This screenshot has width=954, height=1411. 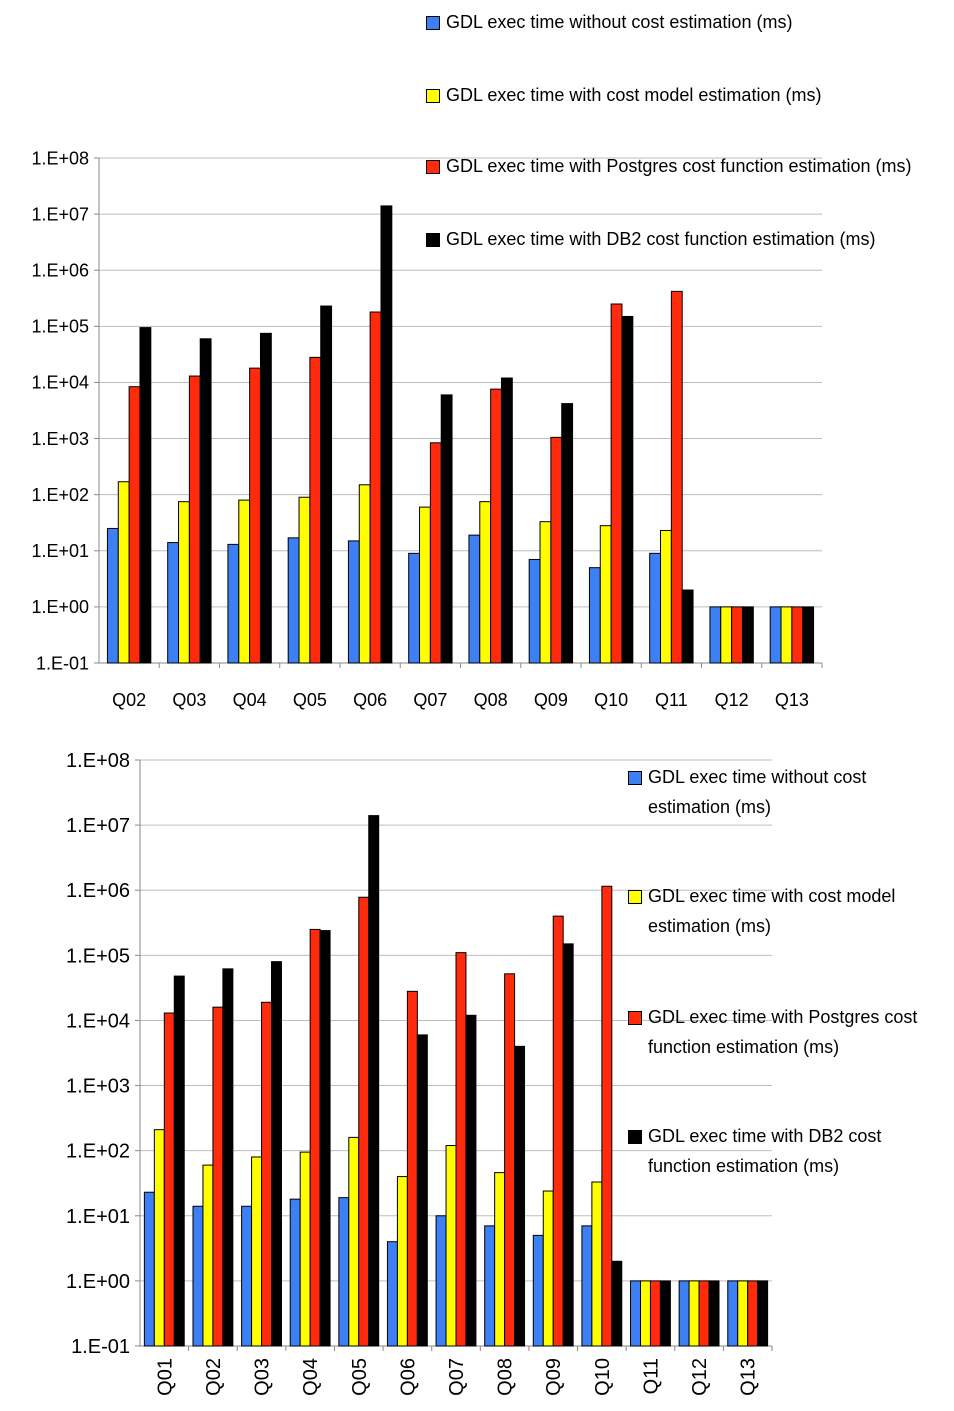 I want to click on chart-2-bar-q08-s2, so click(x=500, y=1259).